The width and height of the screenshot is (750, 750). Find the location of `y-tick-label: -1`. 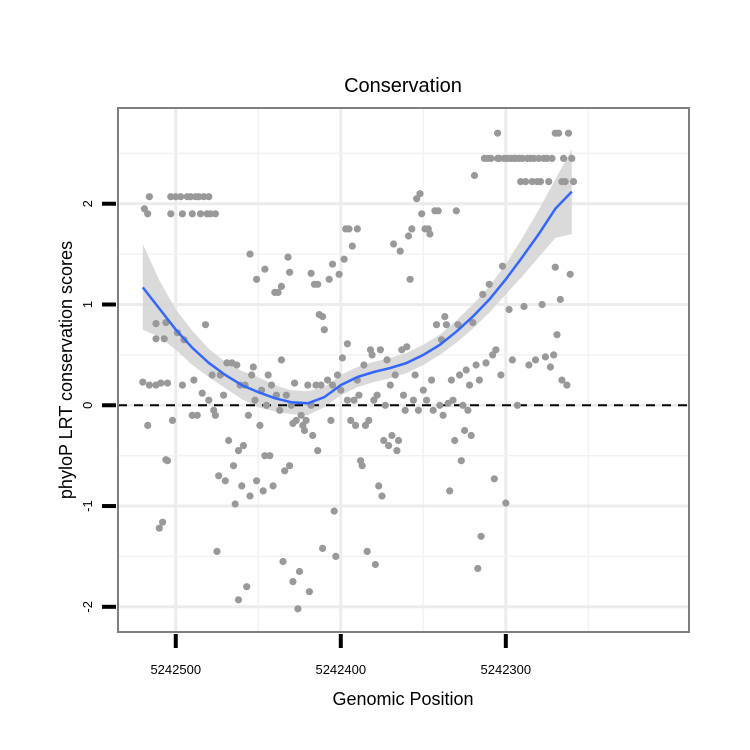

y-tick-label: -1 is located at coordinates (87, 506).